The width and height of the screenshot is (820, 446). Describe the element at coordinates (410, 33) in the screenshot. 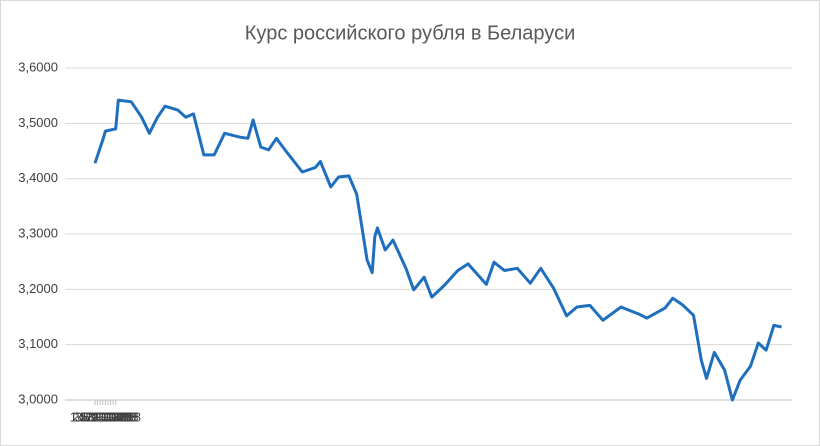

I see `chart-title: Курс российского рубля в Беларуси` at that location.